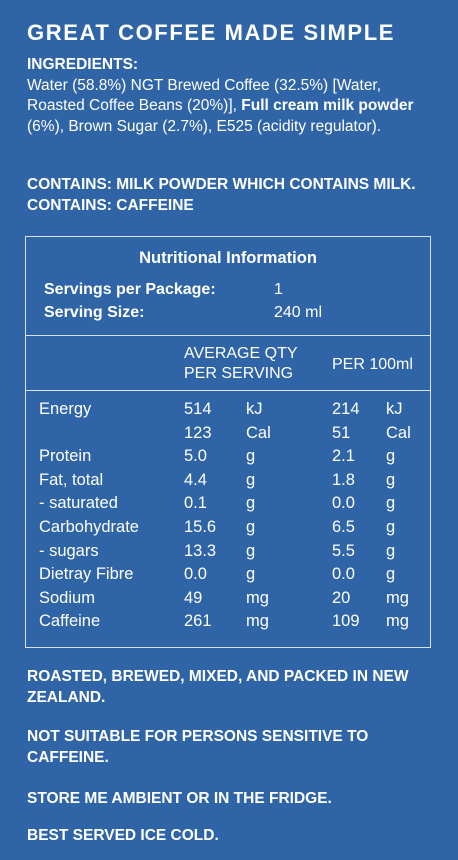 This screenshot has height=860, width=458. What do you see at coordinates (228, 577) in the screenshot?
I see `nutrition-row: Dietray Fibre 0.0 g 0.0 g` at bounding box center [228, 577].